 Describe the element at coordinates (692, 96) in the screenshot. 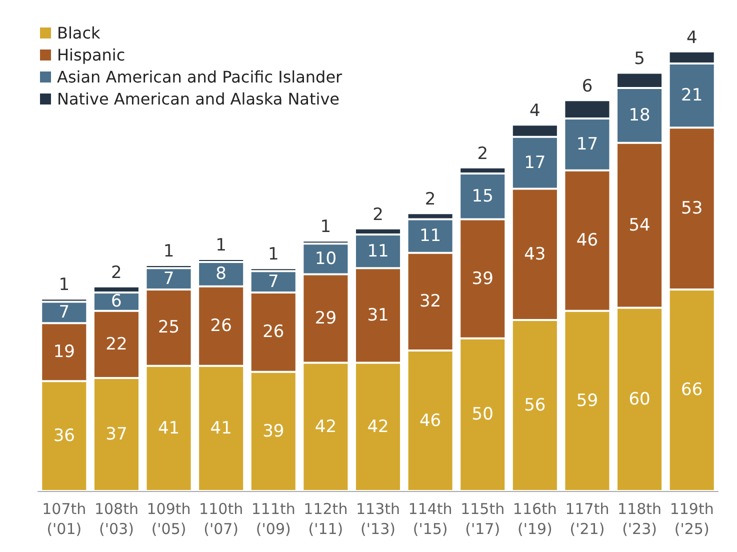

I see `data-label: 21` at that location.